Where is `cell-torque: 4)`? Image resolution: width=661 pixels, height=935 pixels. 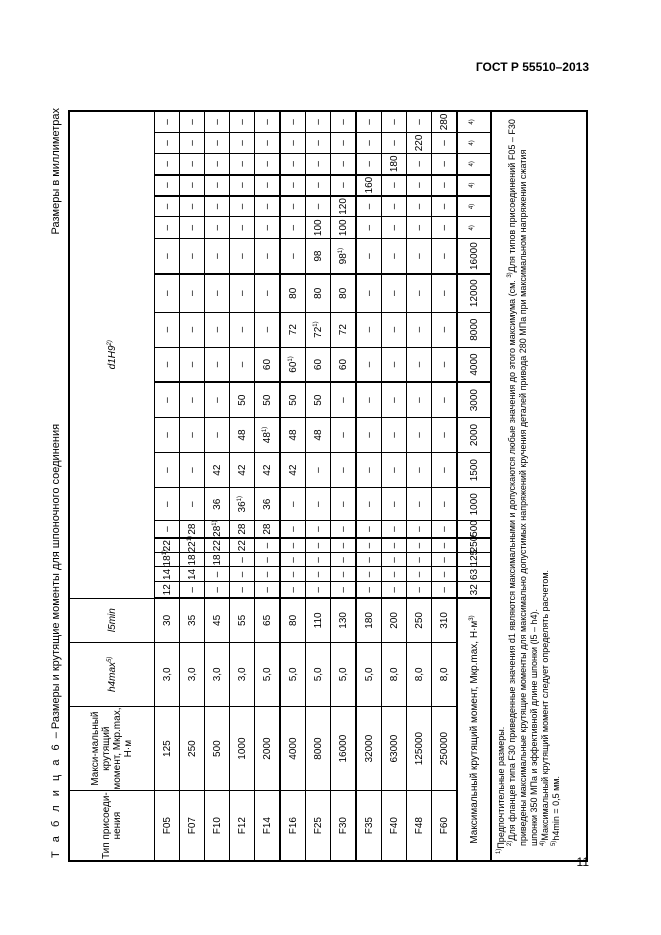 cell-torque: 4) is located at coordinates (474, 164).